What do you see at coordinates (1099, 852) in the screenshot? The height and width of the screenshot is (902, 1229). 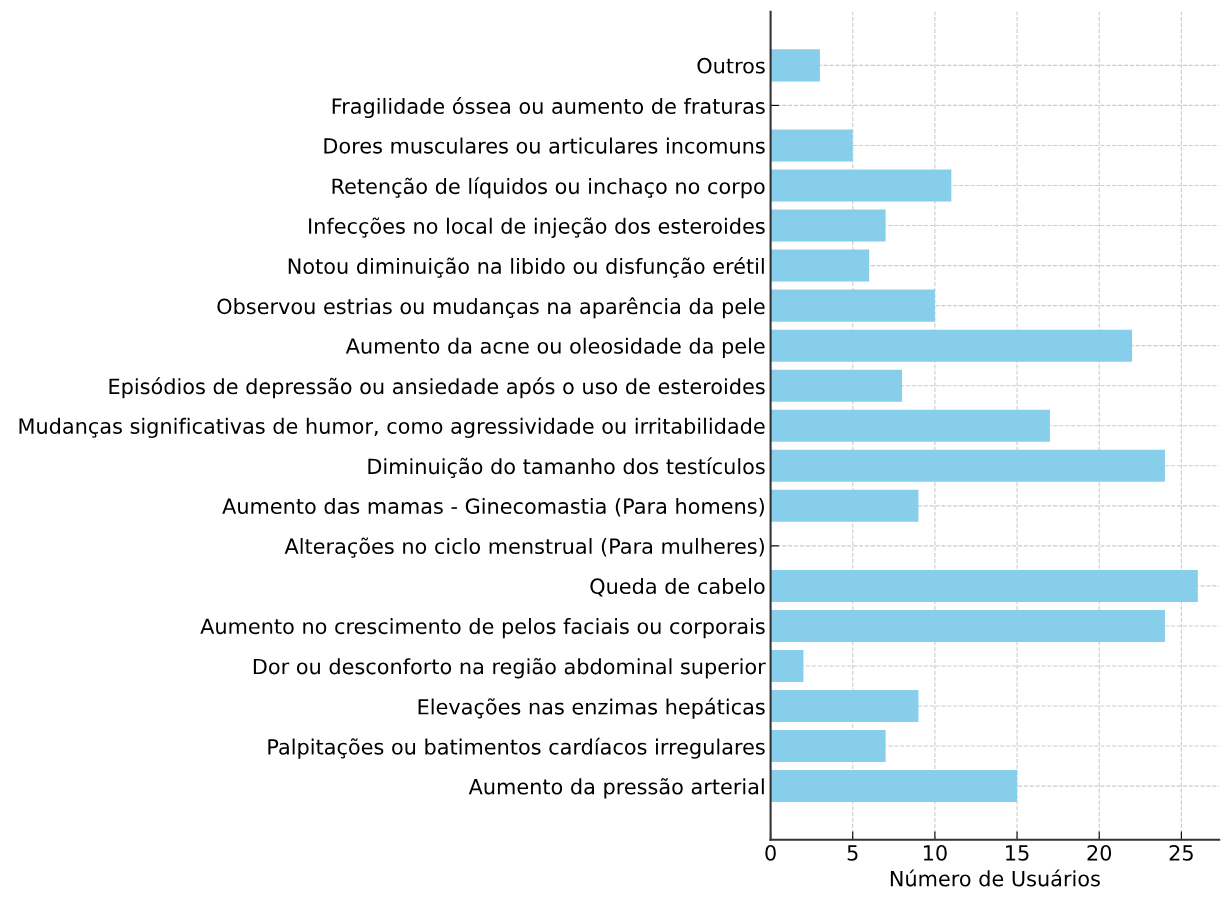 I see `x-tick-label: 20` at bounding box center [1099, 852].